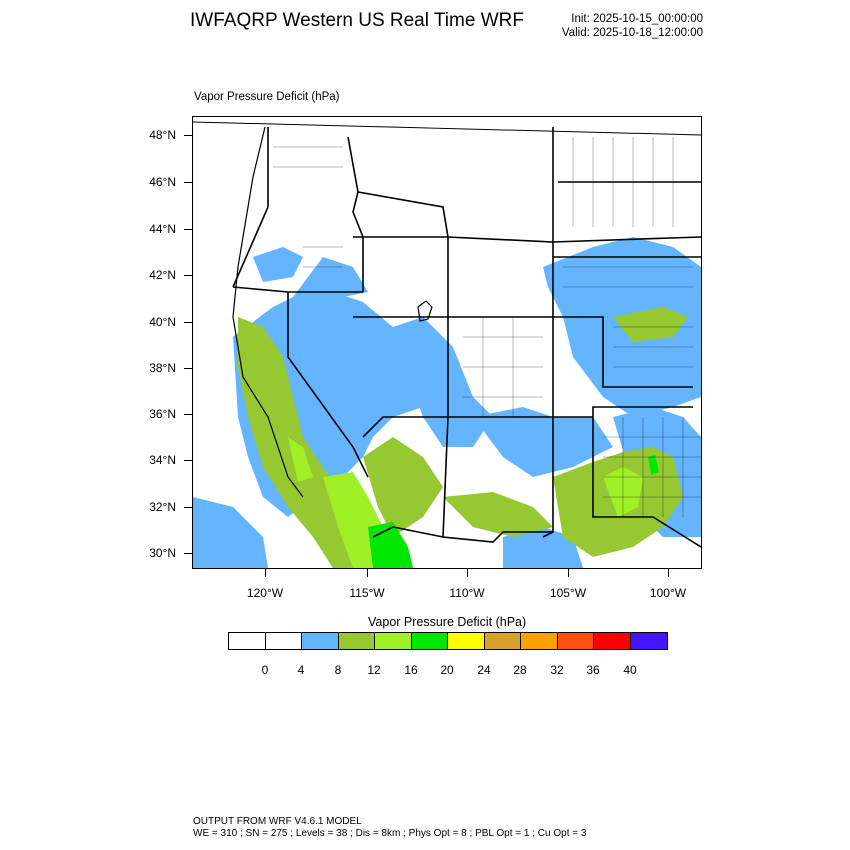 Image resolution: width=850 pixels, height=850 pixels. I want to click on legend-tick-label: 0, so click(265, 670).